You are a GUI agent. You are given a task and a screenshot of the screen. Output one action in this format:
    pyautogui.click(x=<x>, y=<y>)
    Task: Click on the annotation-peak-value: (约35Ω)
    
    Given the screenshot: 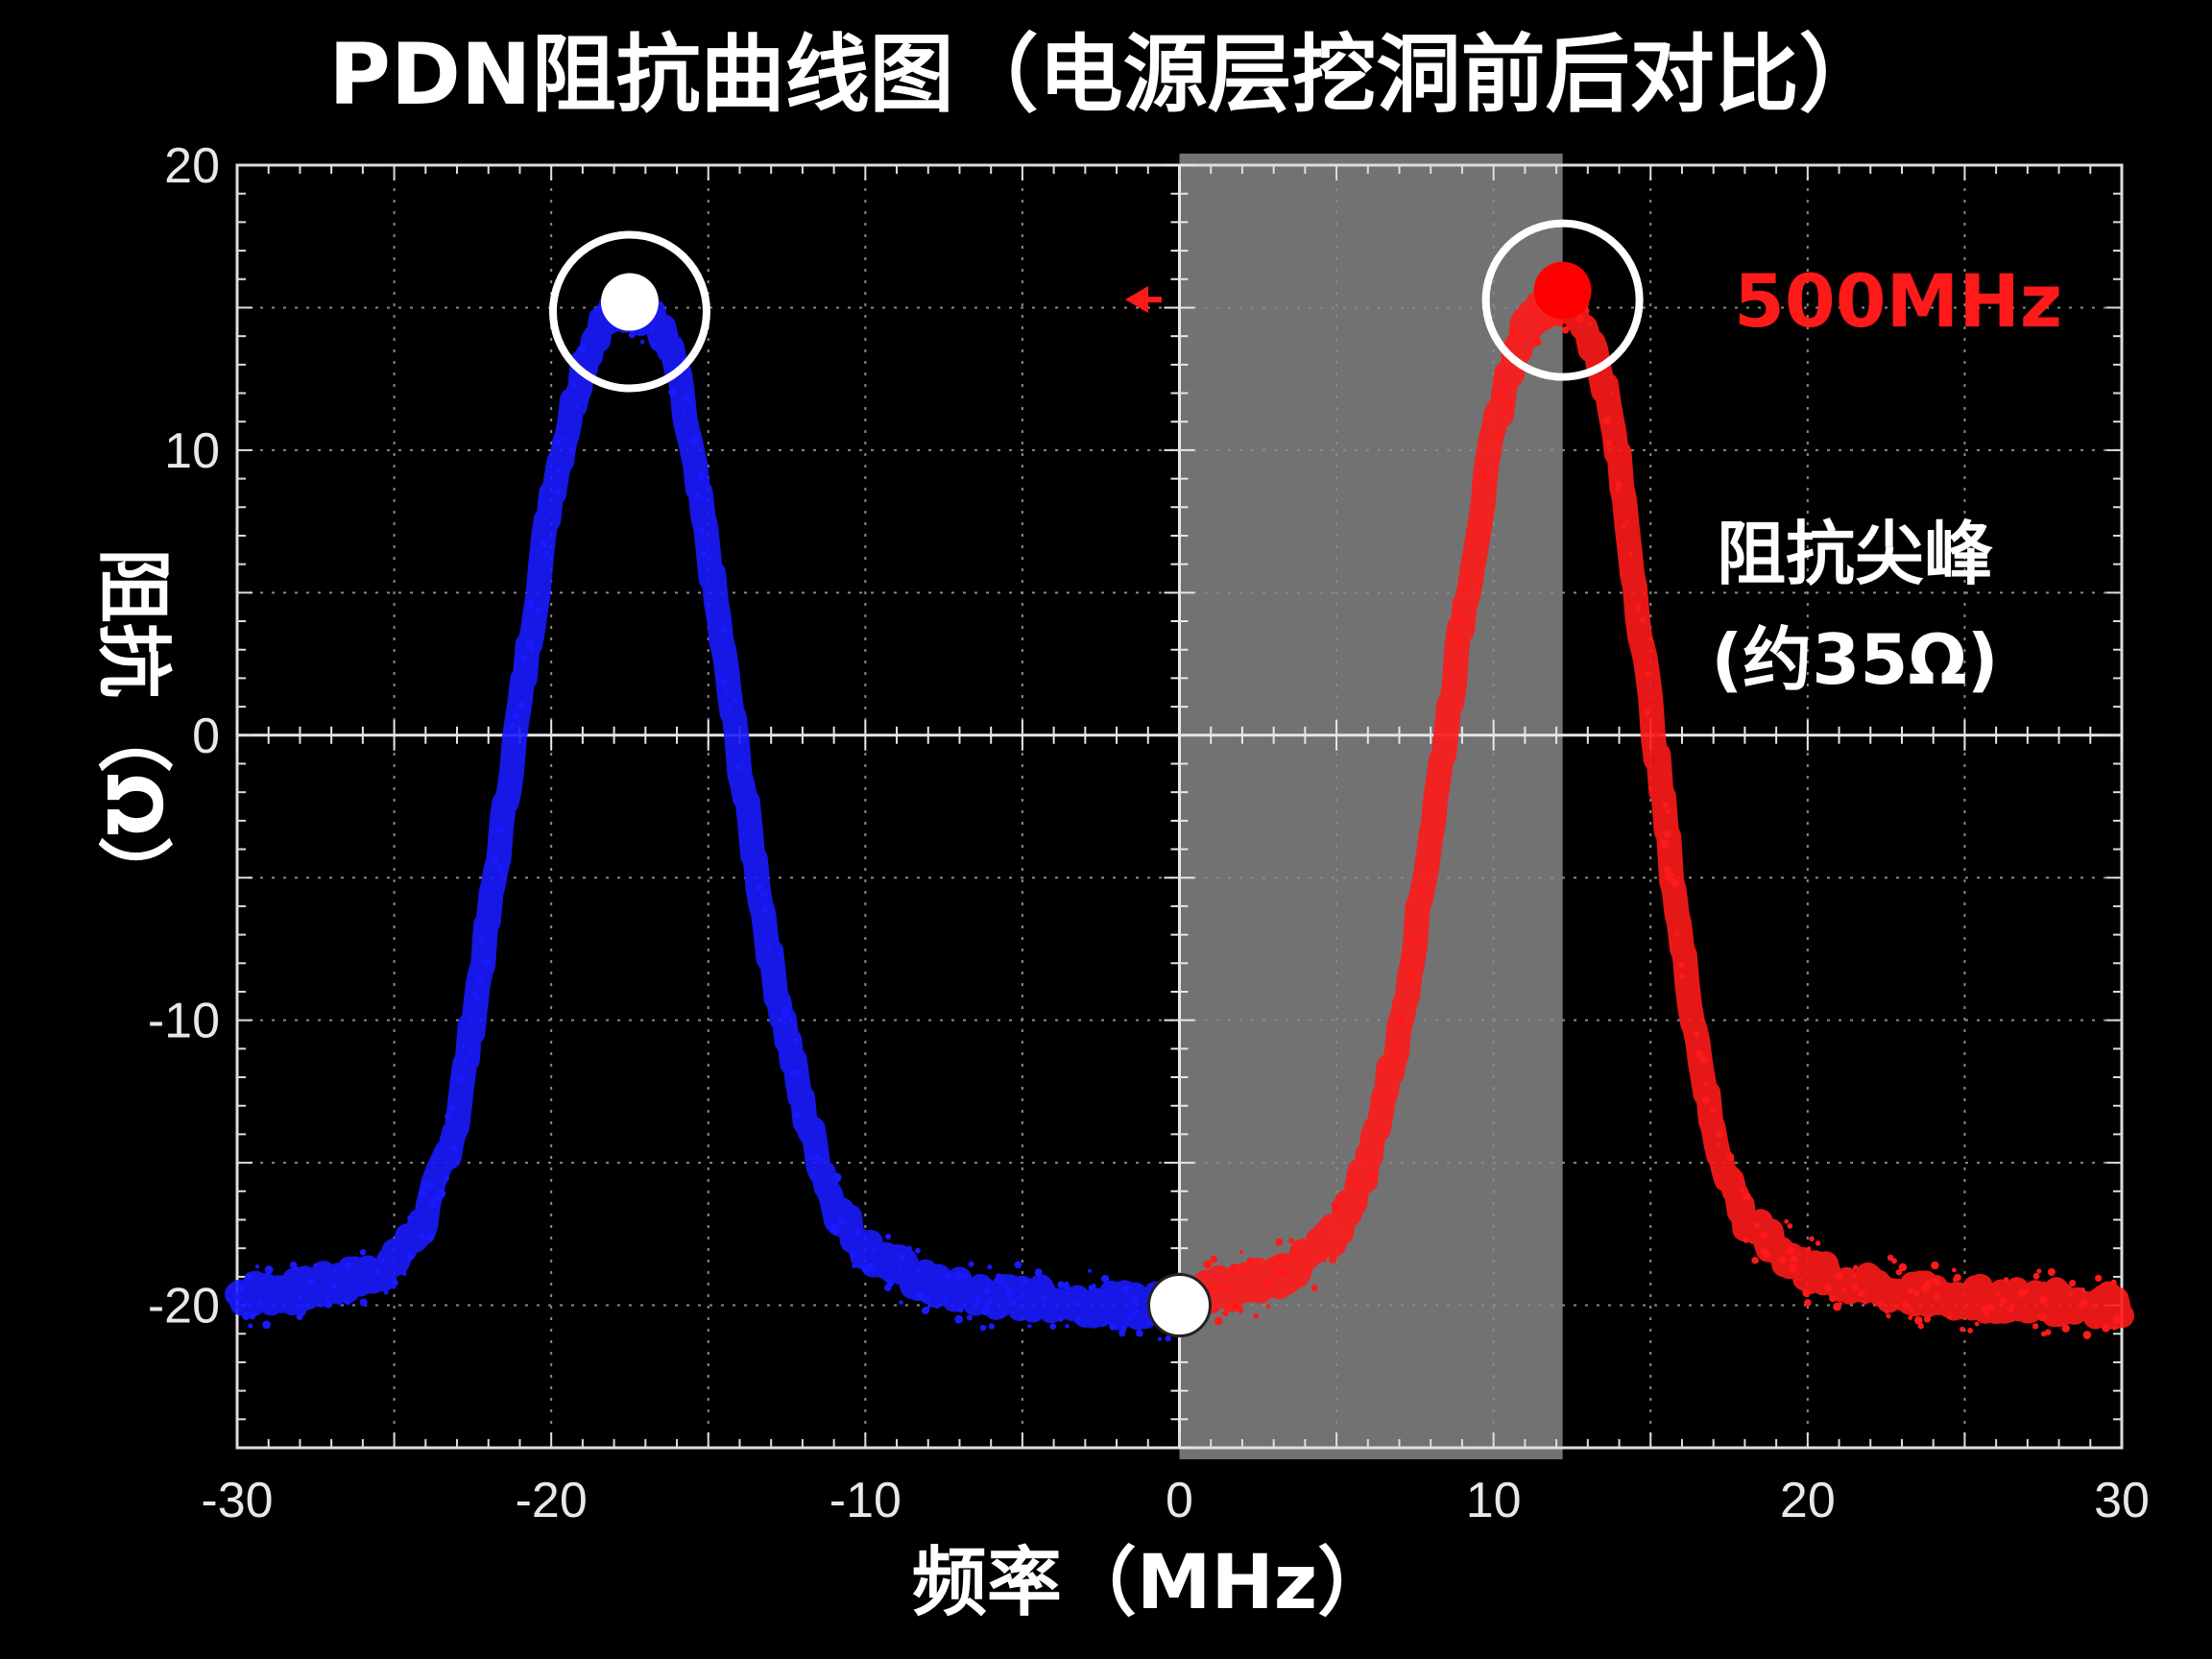 What is the action you would take?
    pyautogui.click(x=1855, y=659)
    